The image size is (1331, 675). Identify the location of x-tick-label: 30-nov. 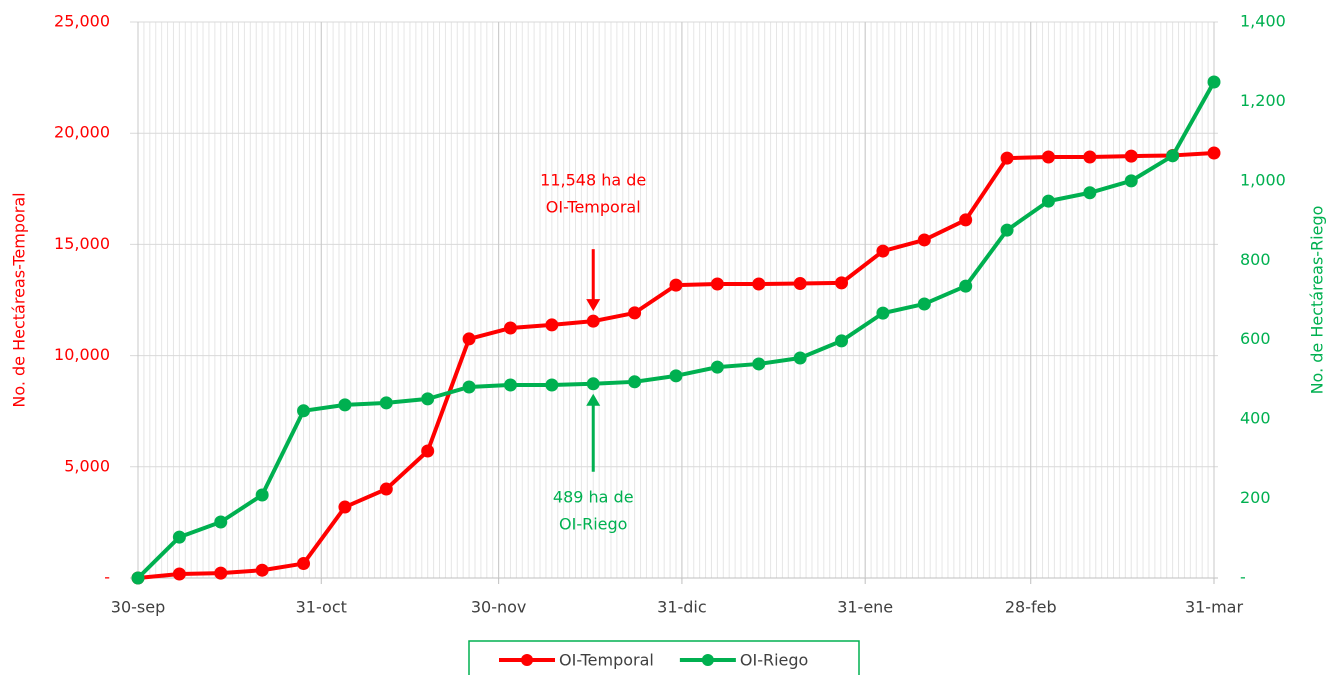
(499, 607).